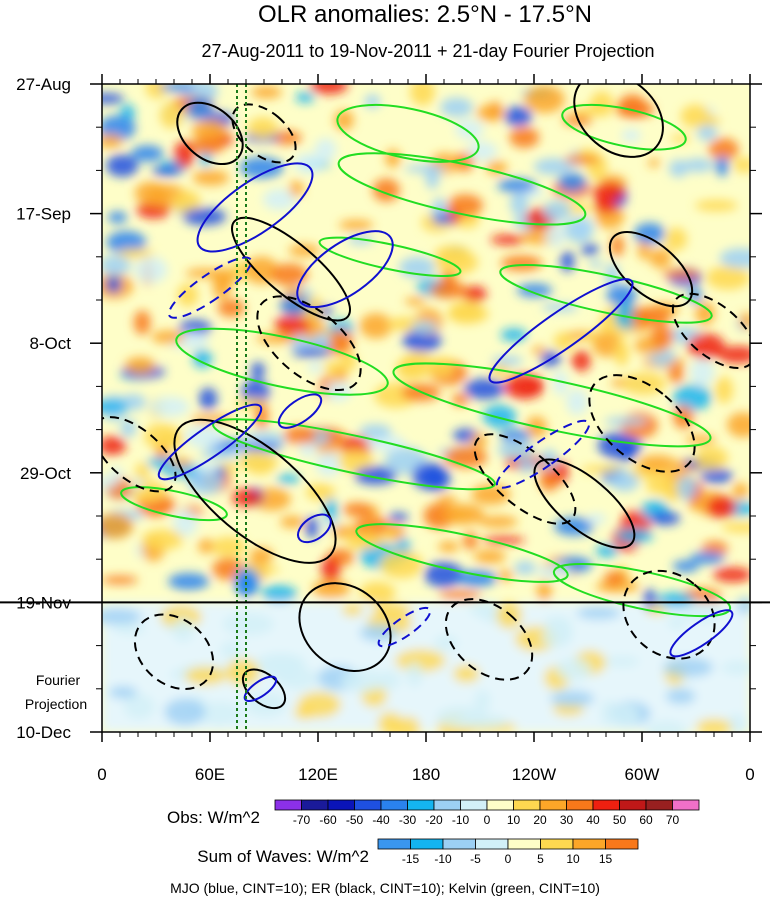  Describe the element at coordinates (475, 859) in the screenshot. I see `colorbar-tick-label: -5` at that location.